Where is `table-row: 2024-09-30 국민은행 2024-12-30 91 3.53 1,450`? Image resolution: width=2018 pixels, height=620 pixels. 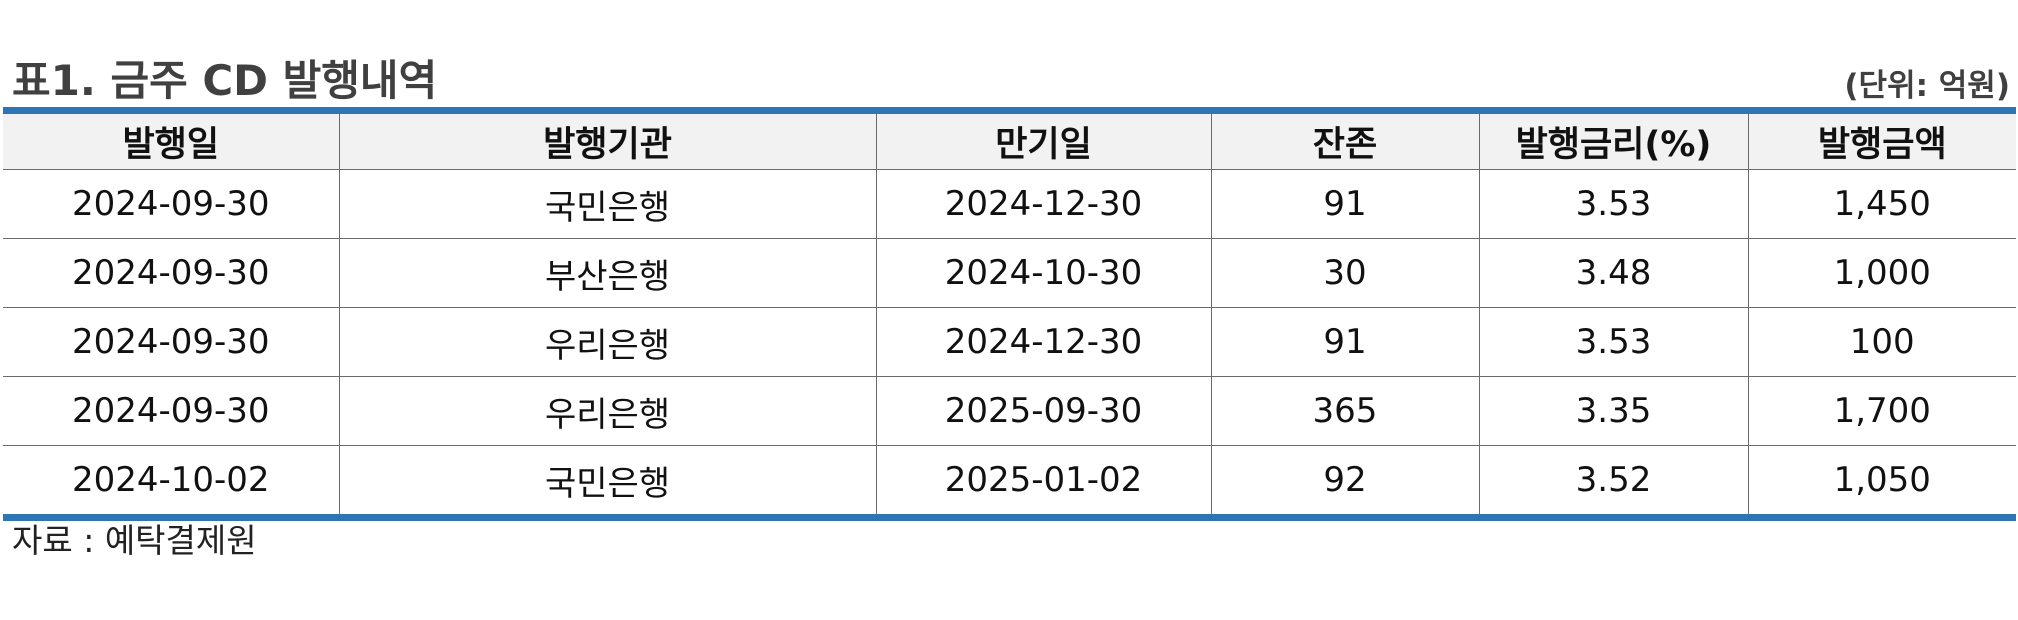
table-row: 2024-09-30 국민은행 2024-12-30 91 3.53 1,450 is located at coordinates (1009, 204).